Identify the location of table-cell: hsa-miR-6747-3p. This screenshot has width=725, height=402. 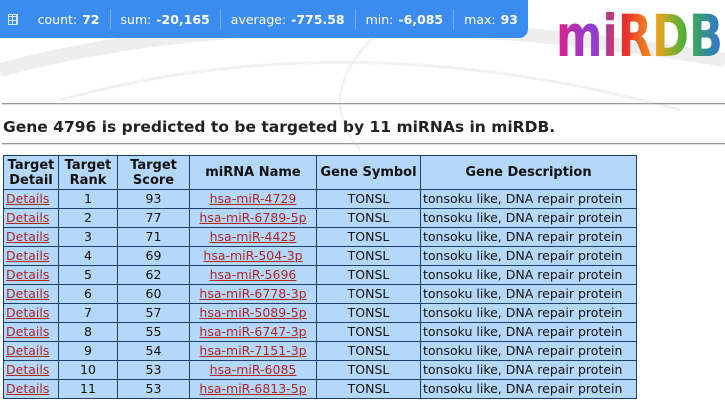
(253, 332).